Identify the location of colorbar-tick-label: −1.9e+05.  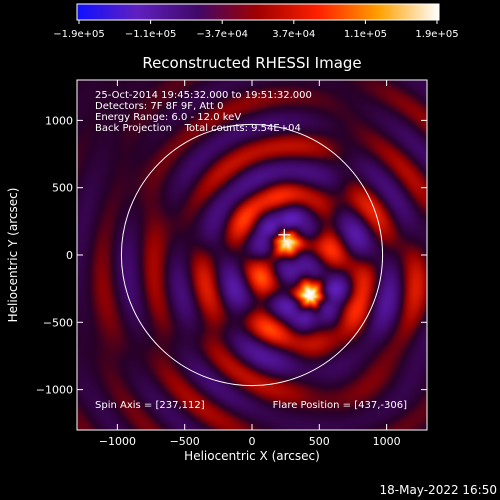
(79, 34).